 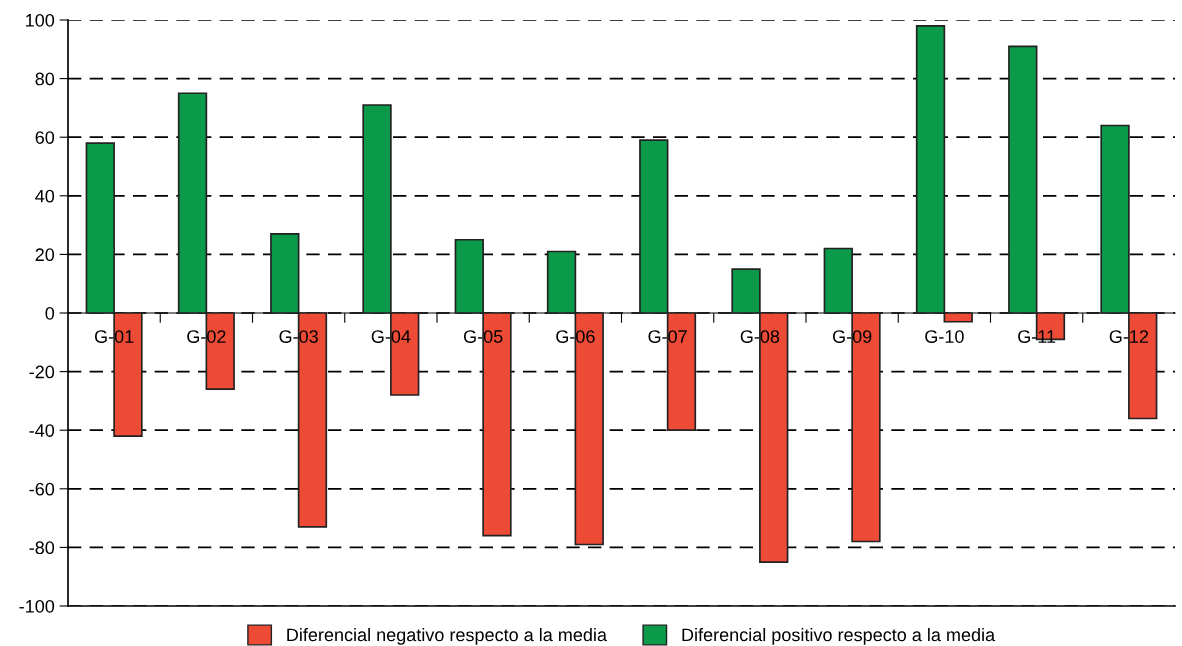 I want to click on y-tick-label: 80, so click(x=45, y=79).